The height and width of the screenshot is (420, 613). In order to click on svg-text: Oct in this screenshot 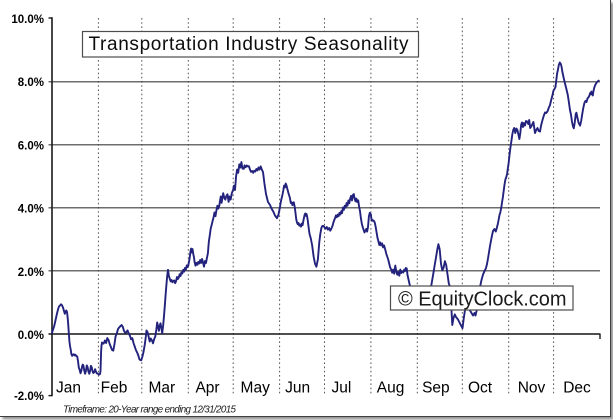, I will do `click(480, 388)`.